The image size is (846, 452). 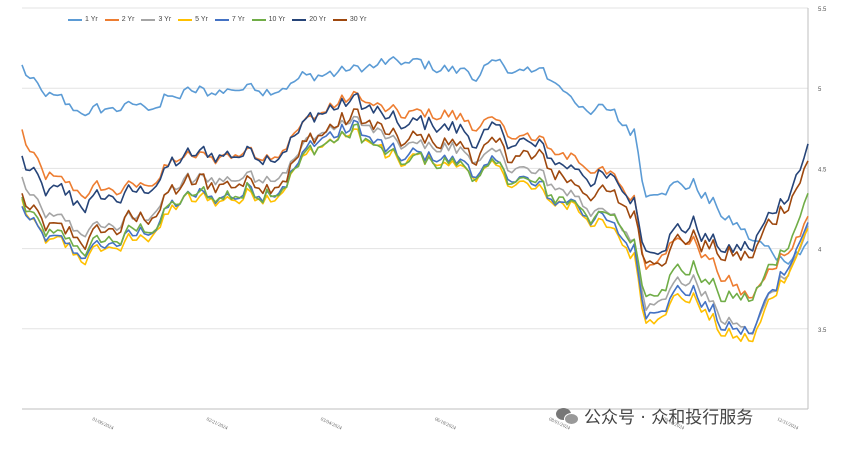 What do you see at coordinates (216, 424) in the screenshot?
I see `x-tick-label: 02/21/2024` at bounding box center [216, 424].